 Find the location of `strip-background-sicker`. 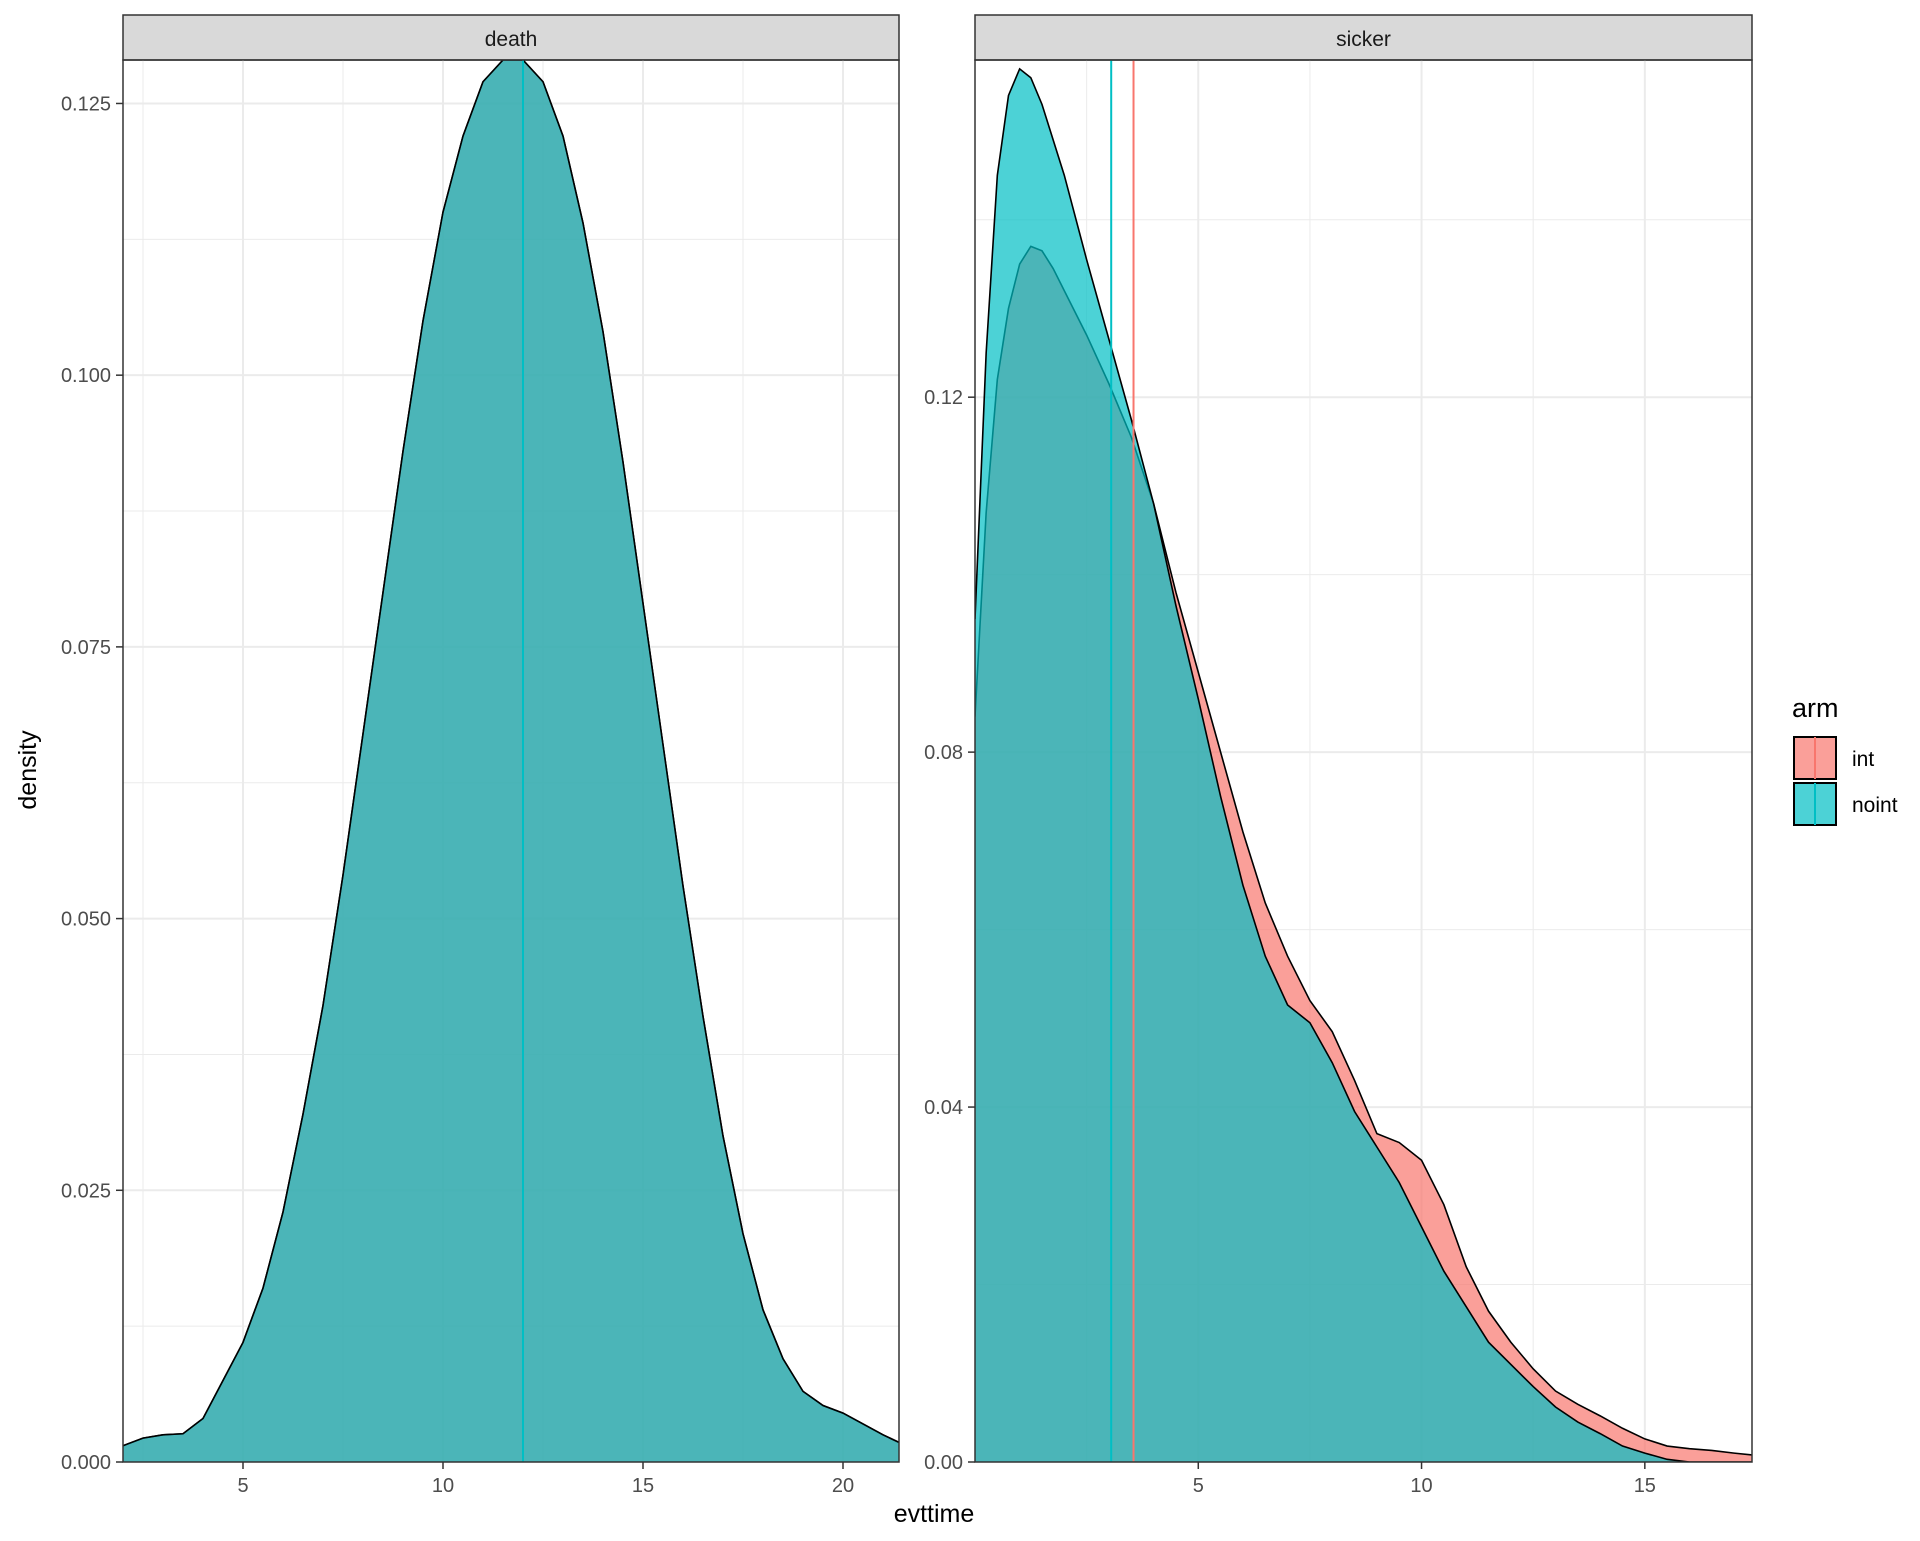

strip-background-sicker is located at coordinates (1363, 37).